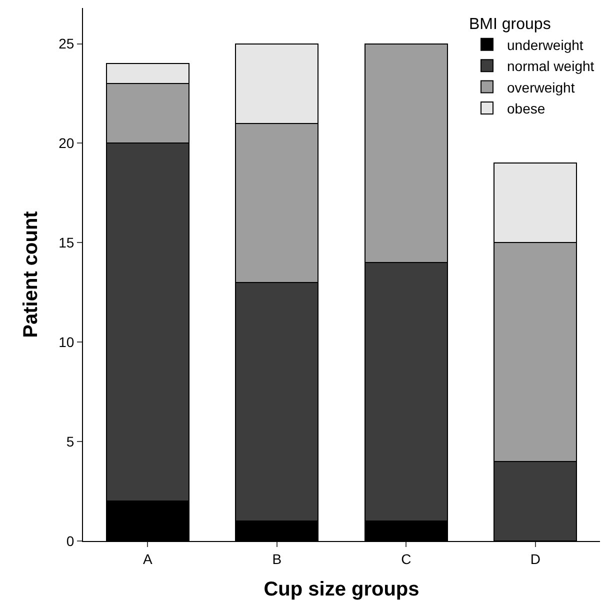 The width and height of the screenshot is (608, 615). Describe the element at coordinates (70, 540) in the screenshot. I see `y-tick-label: 0` at that location.